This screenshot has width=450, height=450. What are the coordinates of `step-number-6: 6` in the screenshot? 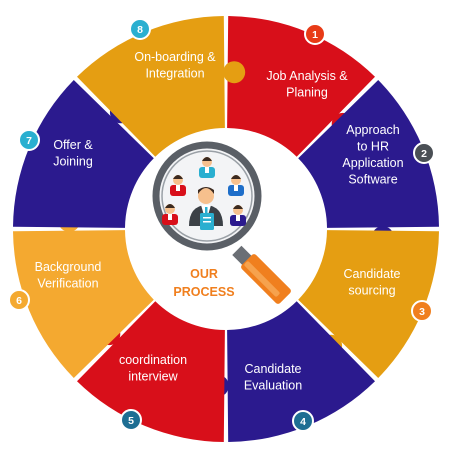 It's located at (19, 301).